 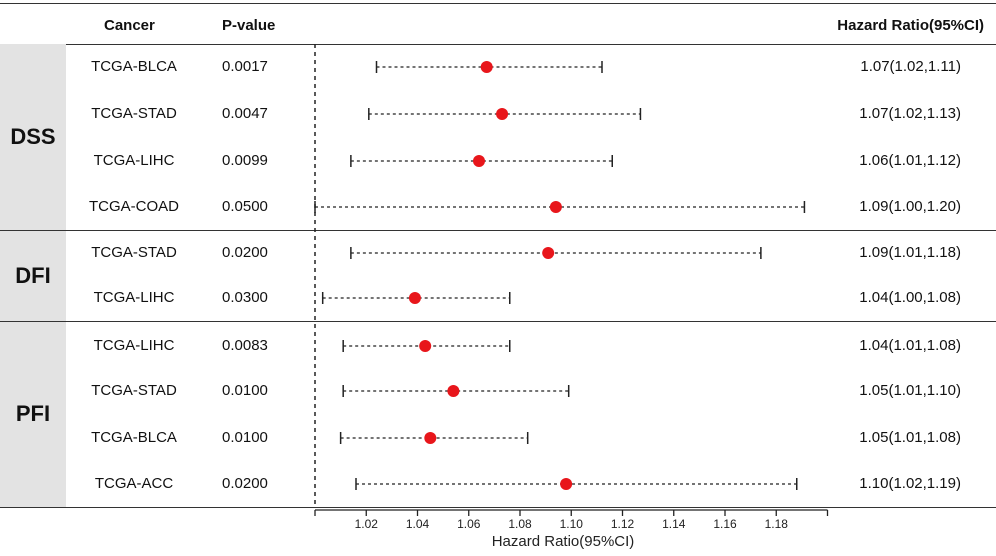 What do you see at coordinates (245, 206) in the screenshot?
I see `pvalue-cell: 0.0500` at bounding box center [245, 206].